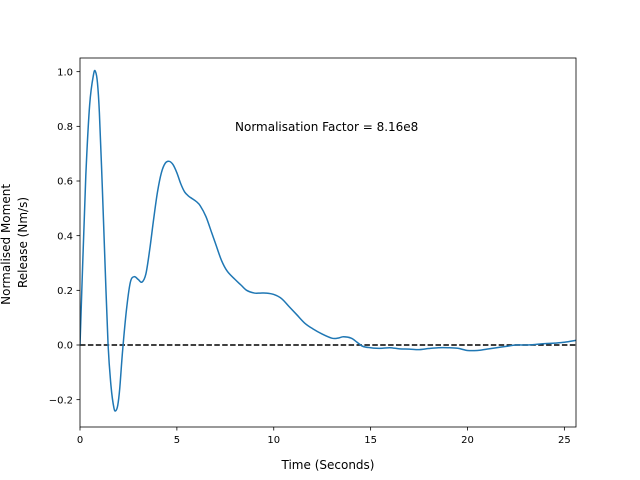 The width and height of the screenshot is (640, 480). What do you see at coordinates (564, 440) in the screenshot?
I see `x-tick-label: 25` at bounding box center [564, 440].